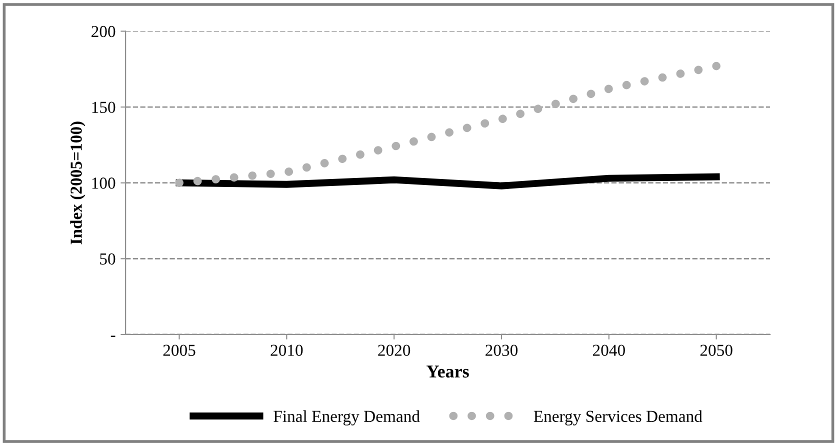  What do you see at coordinates (502, 350) in the screenshot?
I see `x-tick-label: 2030` at bounding box center [502, 350].